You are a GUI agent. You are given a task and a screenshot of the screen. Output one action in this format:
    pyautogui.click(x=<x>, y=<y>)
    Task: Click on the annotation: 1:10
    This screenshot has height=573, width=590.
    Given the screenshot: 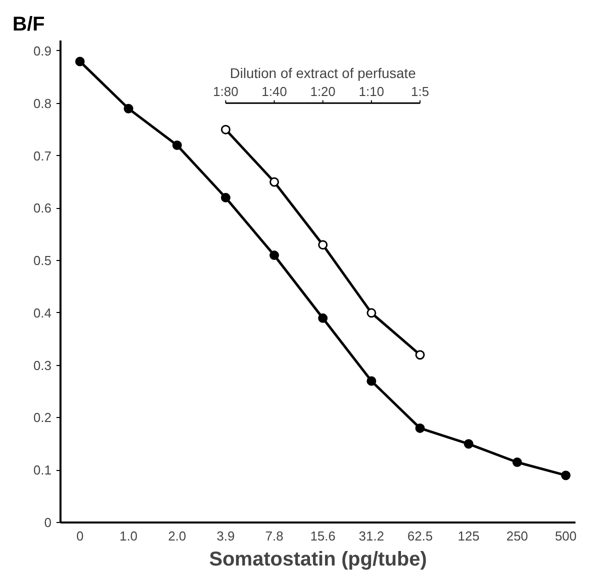 What is the action you would take?
    pyautogui.click(x=371, y=92)
    